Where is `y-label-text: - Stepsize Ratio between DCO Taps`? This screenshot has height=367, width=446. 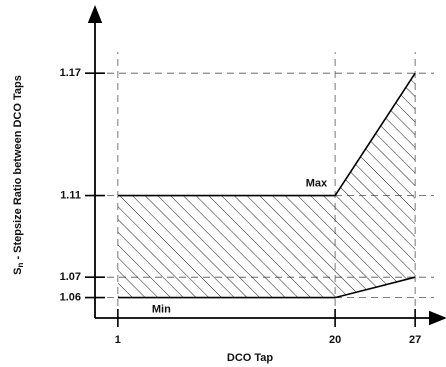
y-label-text: - Stepsize Ratio between DCO Taps is located at coordinates (18, 168).